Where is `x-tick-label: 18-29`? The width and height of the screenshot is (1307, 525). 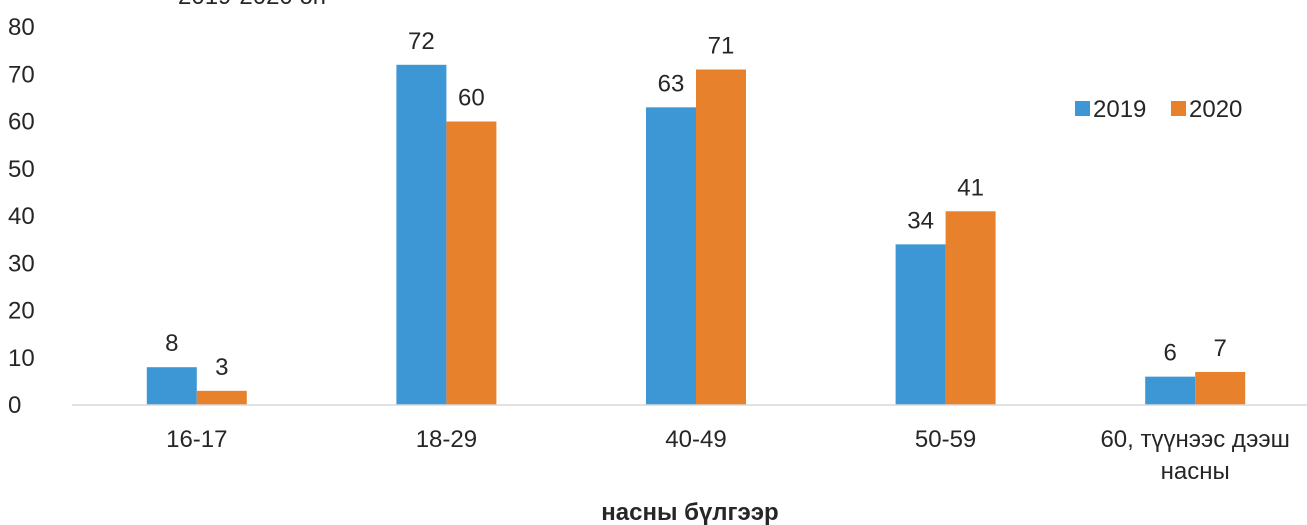
x-tick-label: 18-29 is located at coordinates (446, 439).